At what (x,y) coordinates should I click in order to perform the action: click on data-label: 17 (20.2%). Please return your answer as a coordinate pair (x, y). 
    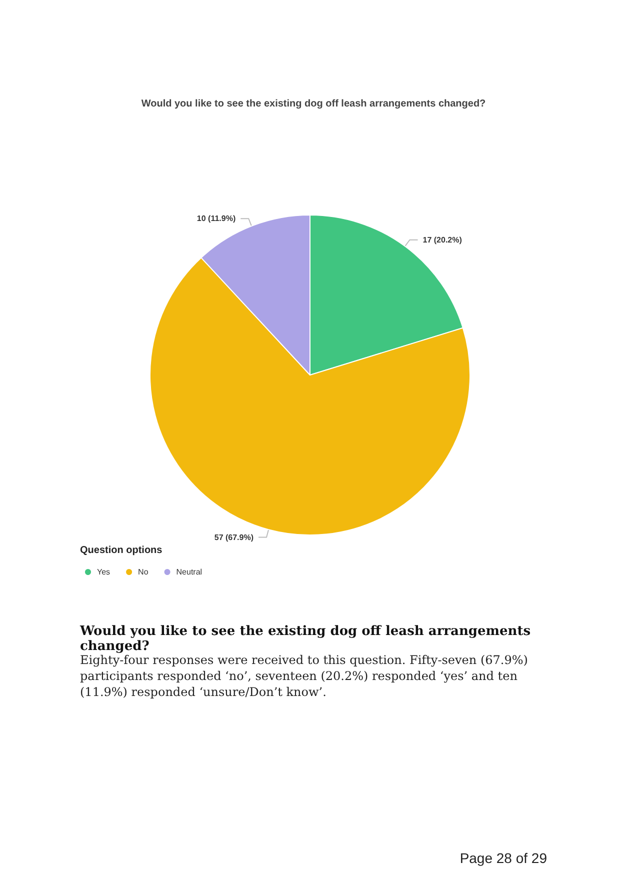
    Looking at the image, I should click on (442, 239).